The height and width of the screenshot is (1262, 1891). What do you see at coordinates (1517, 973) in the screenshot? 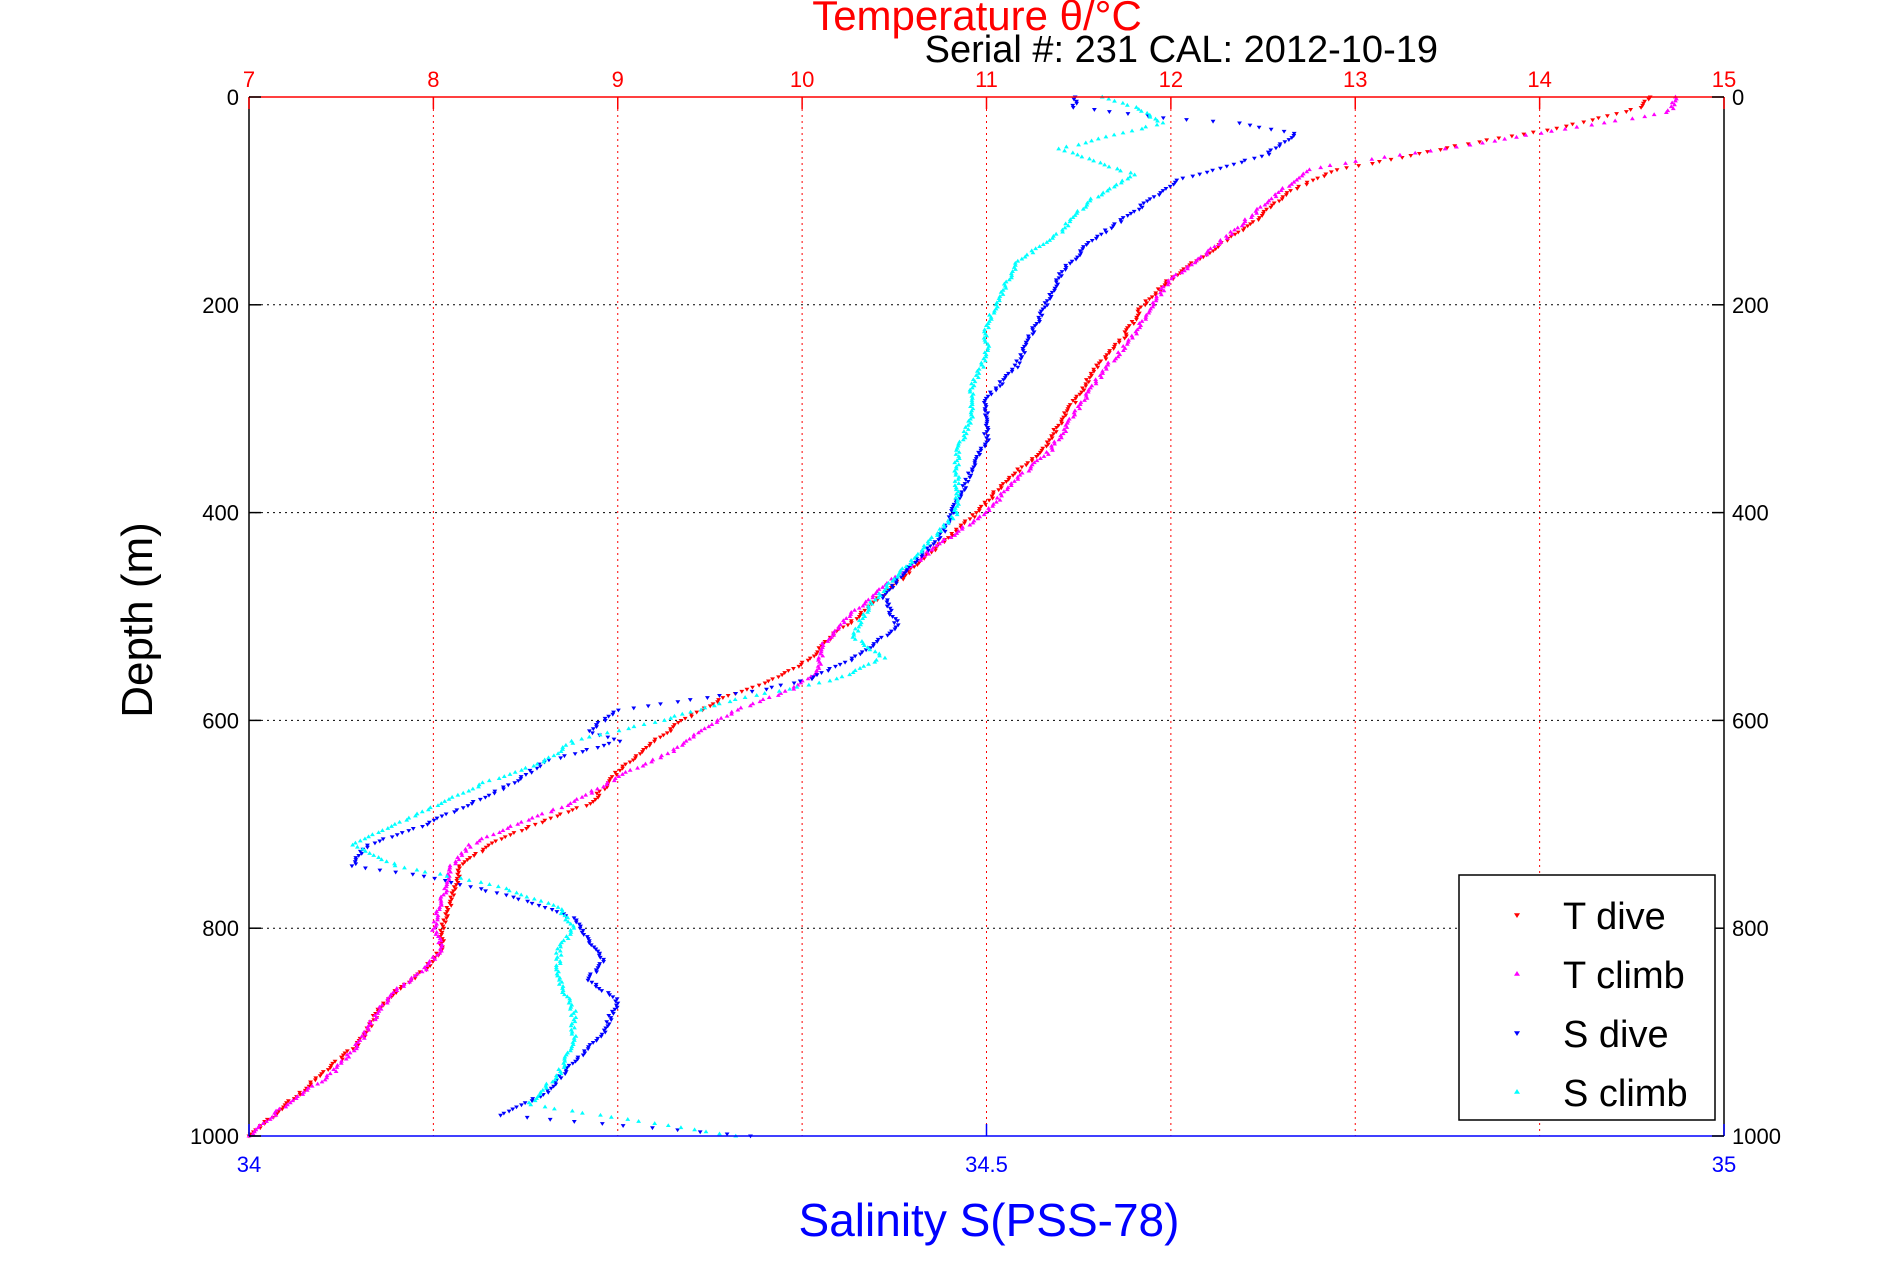
I see `legend-marker` at bounding box center [1517, 973].